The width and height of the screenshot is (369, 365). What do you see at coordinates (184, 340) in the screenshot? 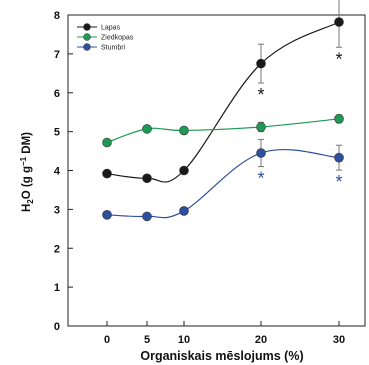
I see `x-tick-label: 10` at bounding box center [184, 340].